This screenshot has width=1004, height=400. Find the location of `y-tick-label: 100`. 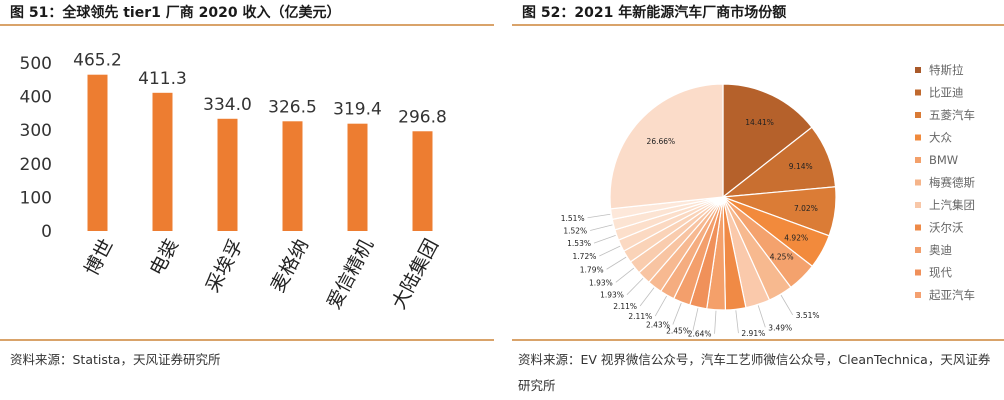

y-tick-label: 100 is located at coordinates (36, 198).